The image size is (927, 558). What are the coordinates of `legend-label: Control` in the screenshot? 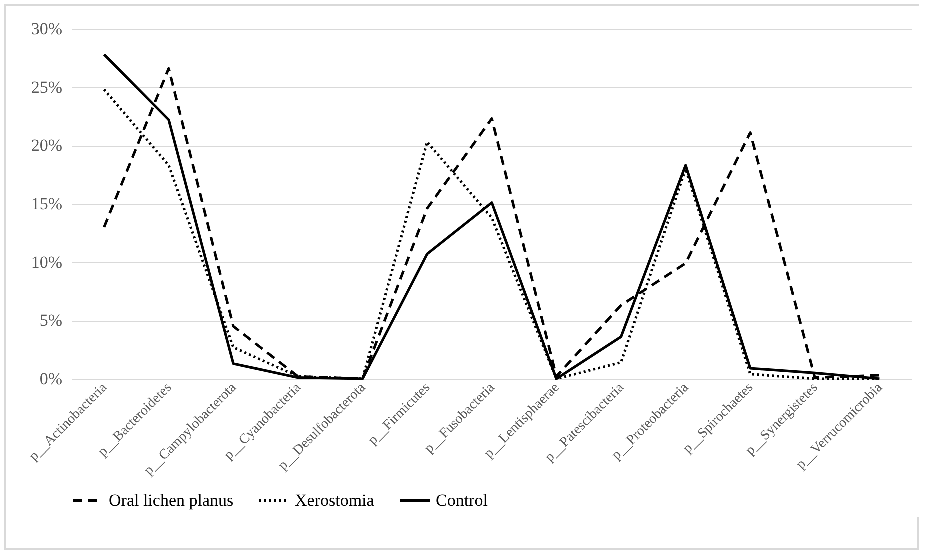 It's located at (462, 500).